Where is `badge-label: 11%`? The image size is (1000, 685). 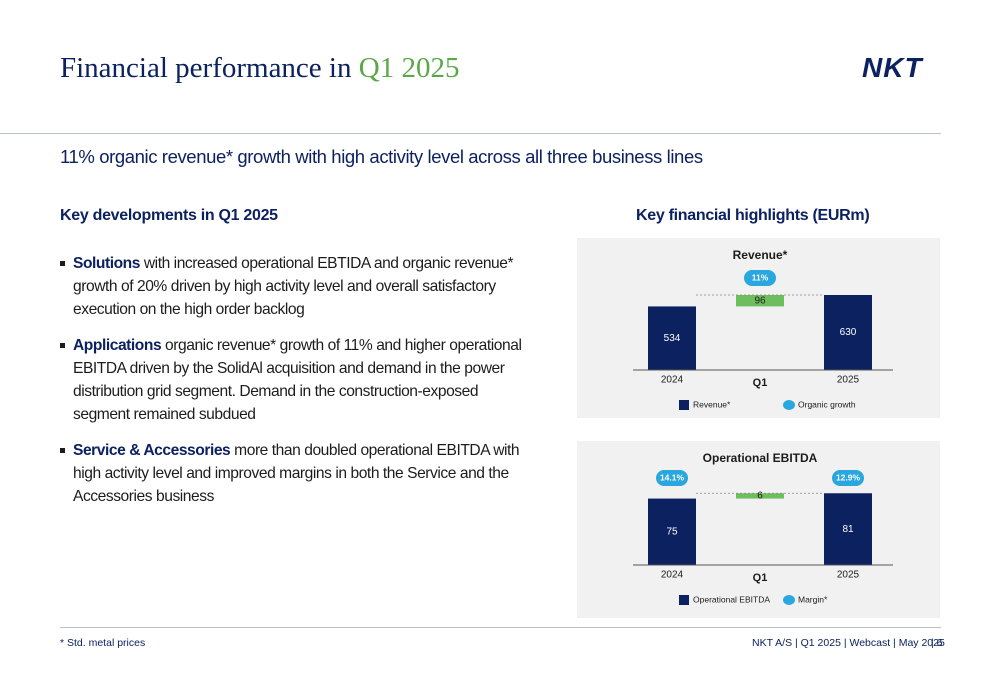 badge-label: 11% is located at coordinates (760, 277).